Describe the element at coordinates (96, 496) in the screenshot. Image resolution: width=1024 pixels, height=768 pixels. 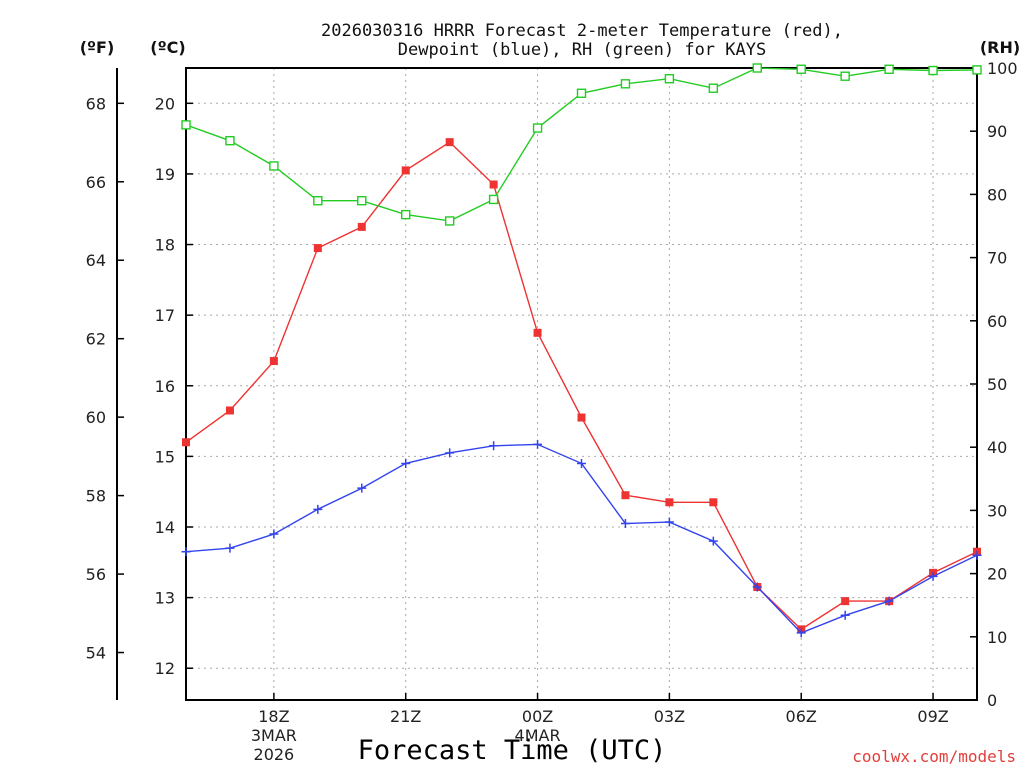
I see `fahrenheit-tick-label: 58` at that location.